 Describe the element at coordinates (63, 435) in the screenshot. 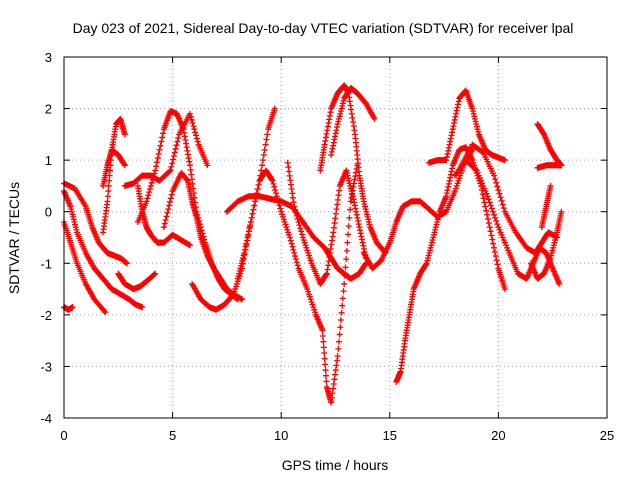

I see `x-tick-label: 0` at that location.